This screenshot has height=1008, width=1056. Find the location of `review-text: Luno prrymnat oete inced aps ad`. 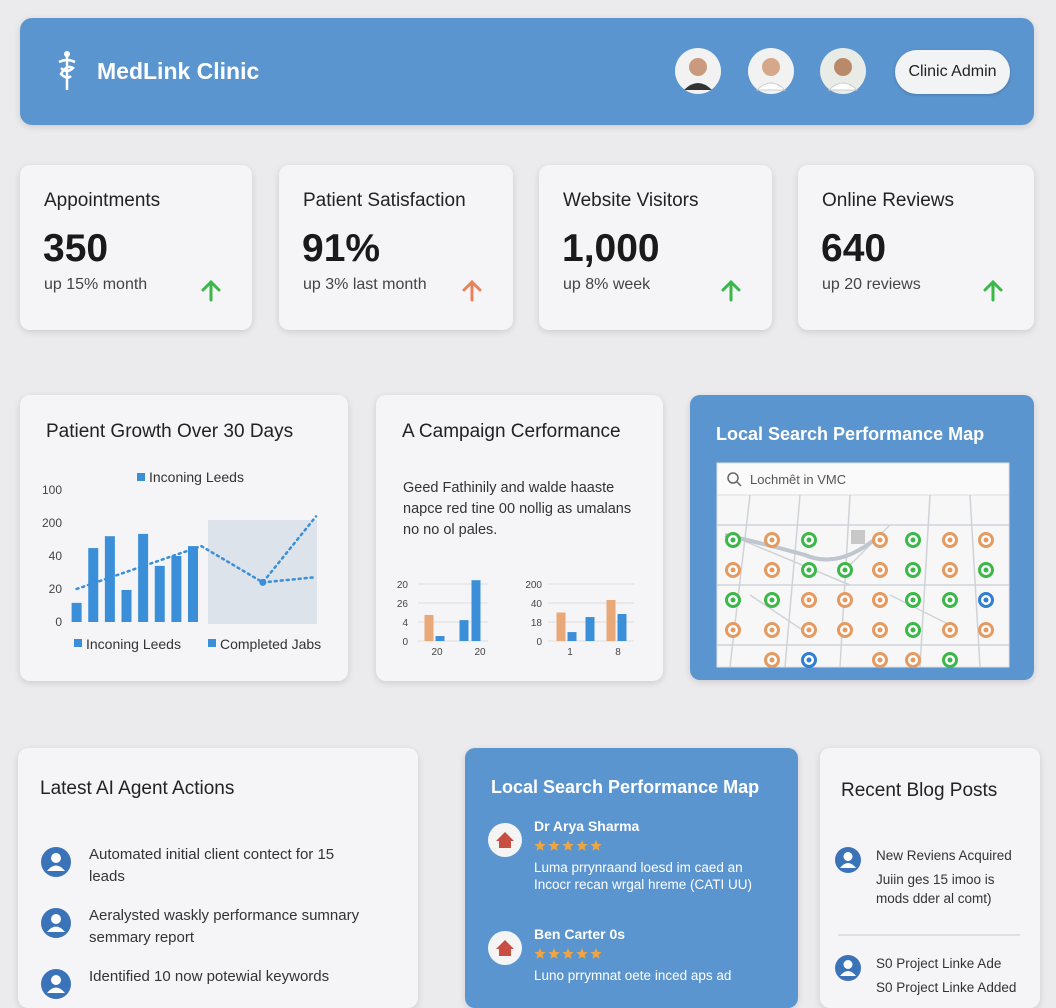

review-text: Luno prrymnat oete inced aps ad is located at coordinates (633, 975).